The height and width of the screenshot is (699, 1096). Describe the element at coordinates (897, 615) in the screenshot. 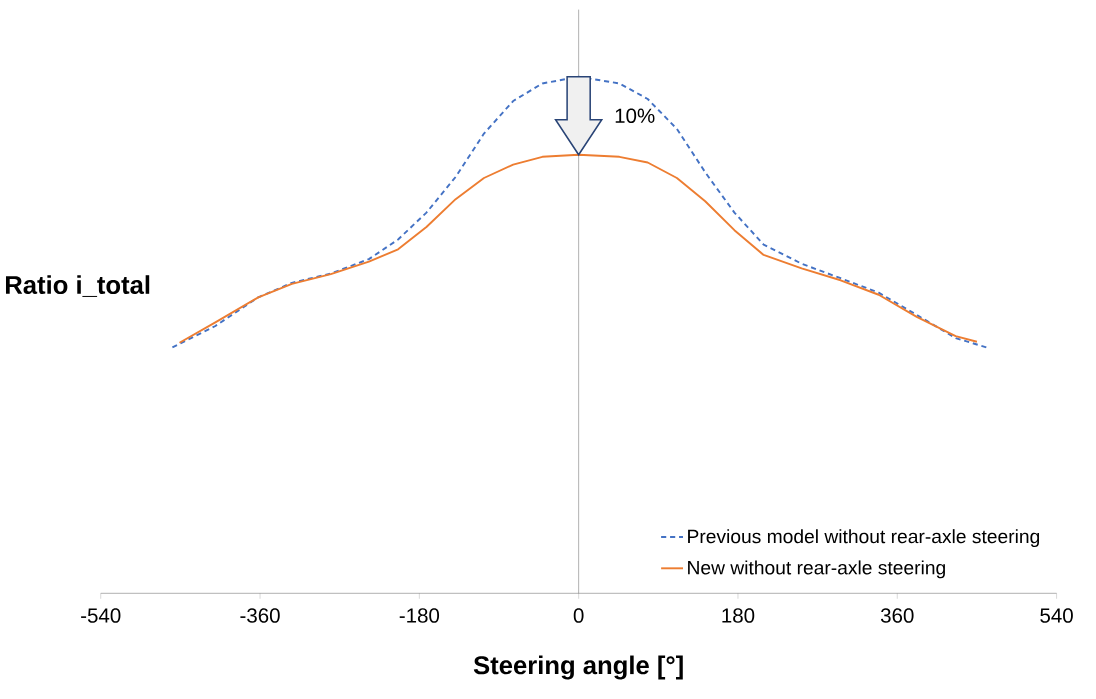

I see `x-tick-label: 360` at that location.